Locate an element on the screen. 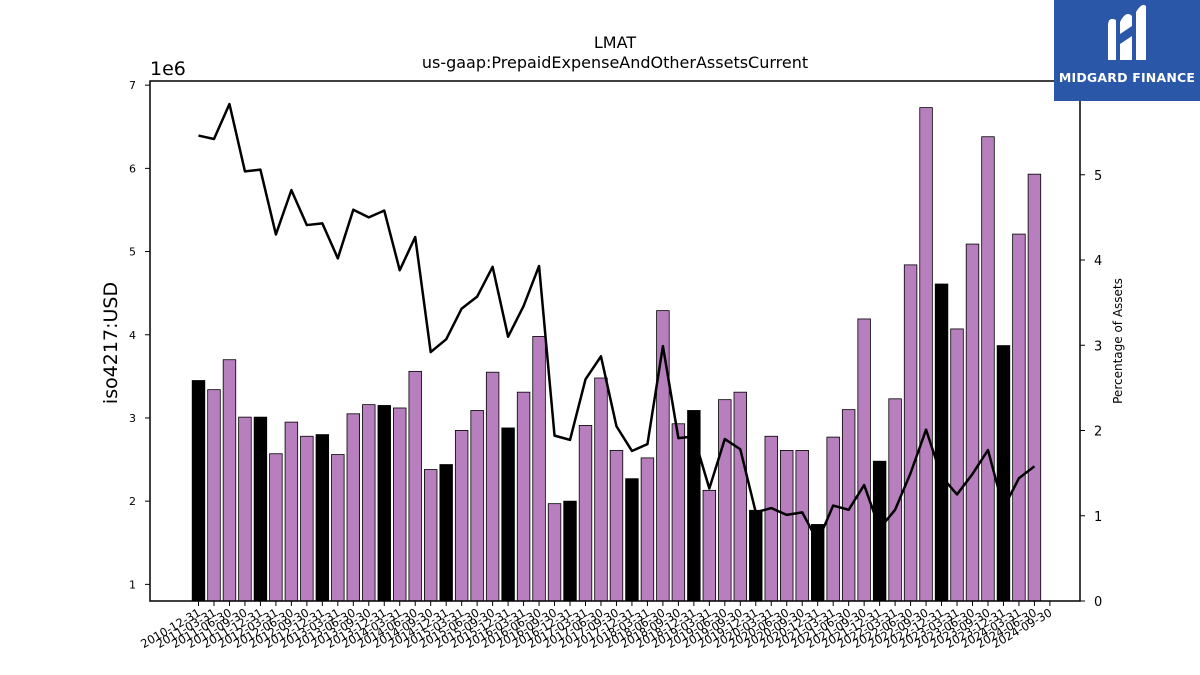 The width and height of the screenshot is (1200, 675). y-tick-label: 6 is located at coordinates (132, 168).